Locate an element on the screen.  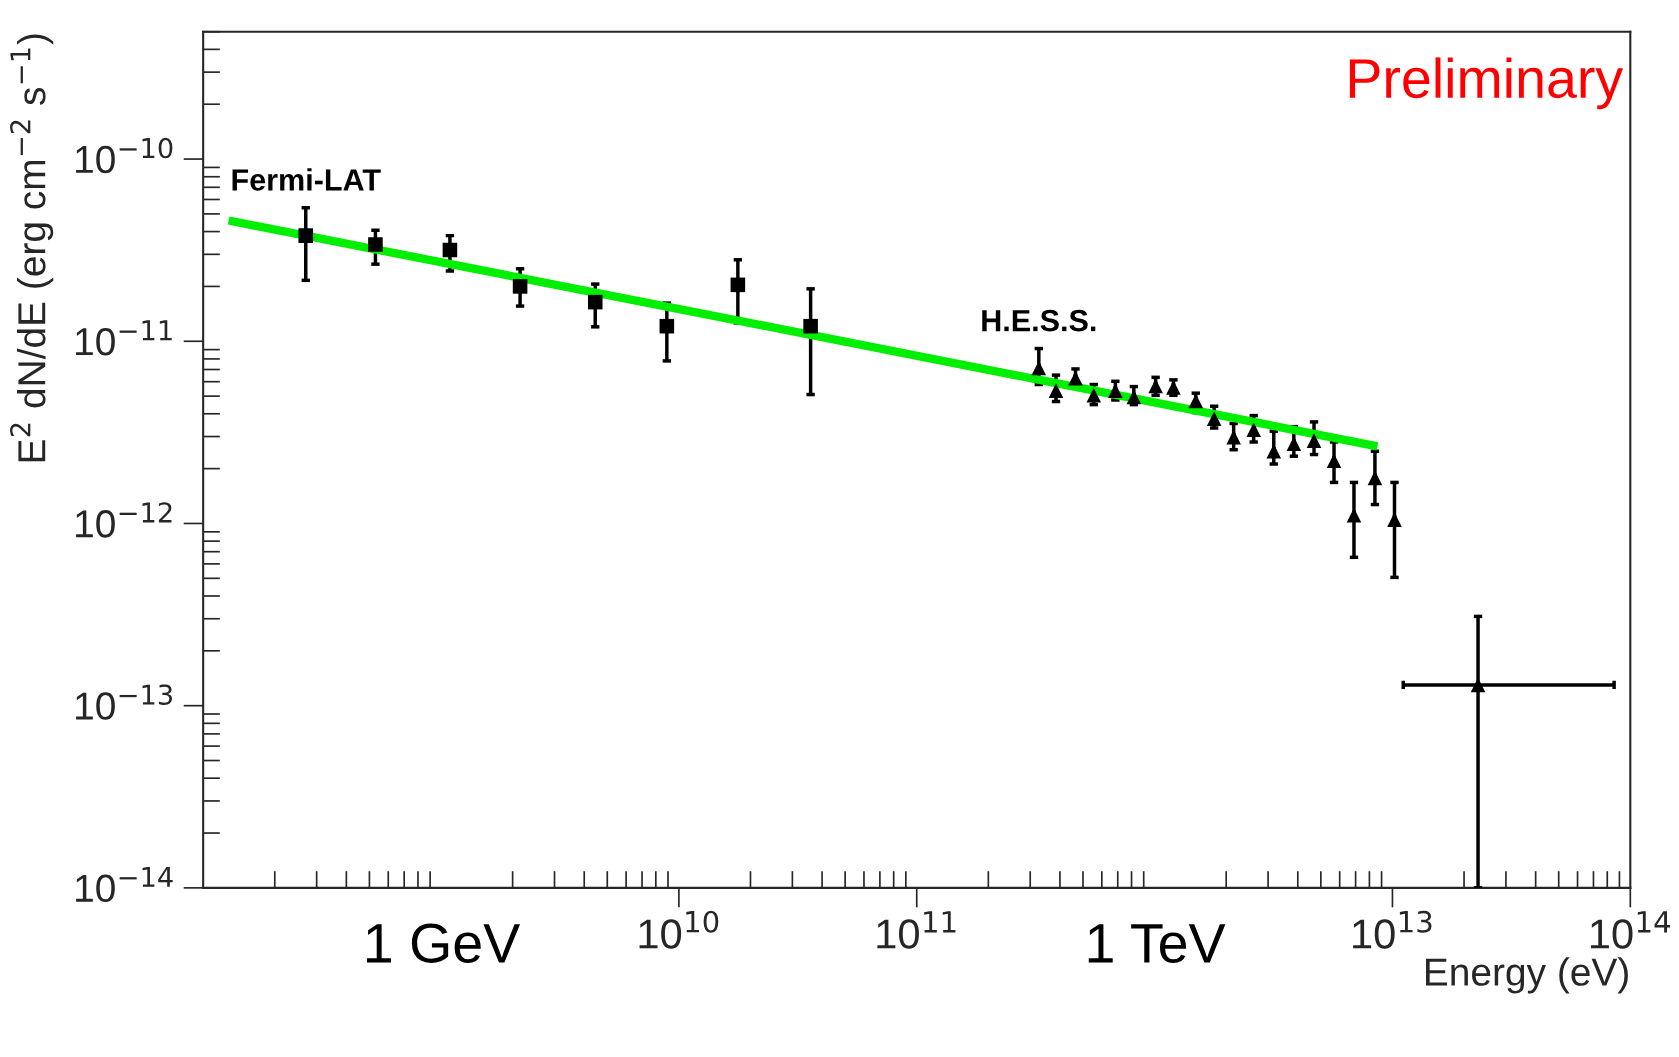
annotation: Preliminary is located at coordinates (1486, 83).